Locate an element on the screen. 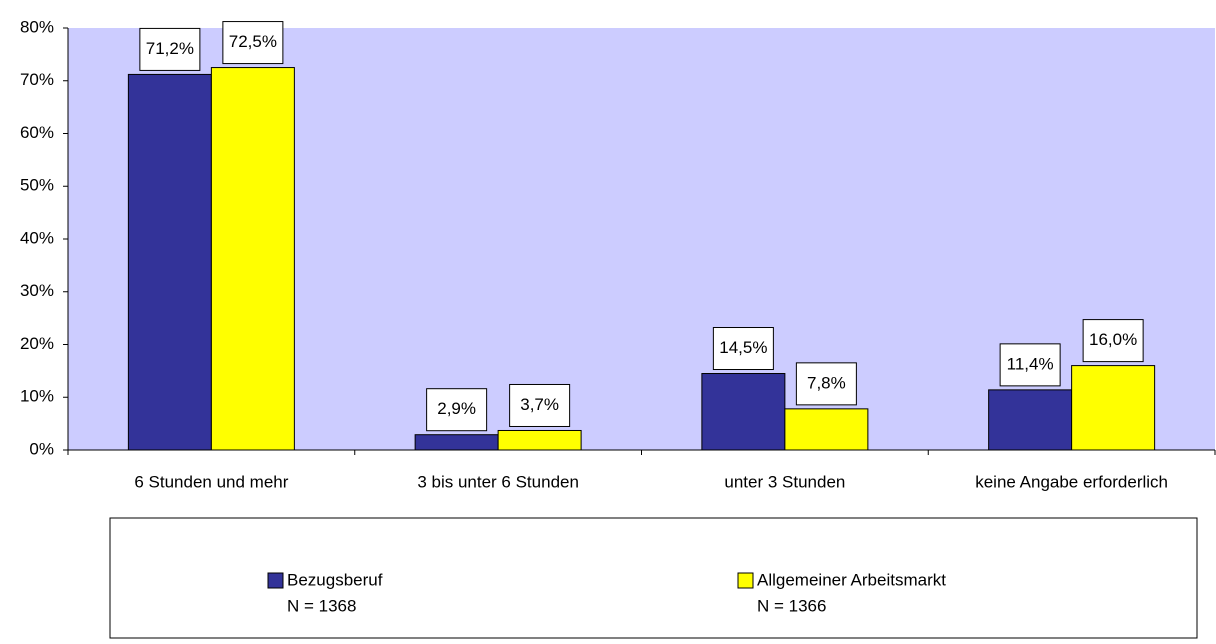 The image size is (1216, 644). value-label: 2,9% is located at coordinates (456, 408).